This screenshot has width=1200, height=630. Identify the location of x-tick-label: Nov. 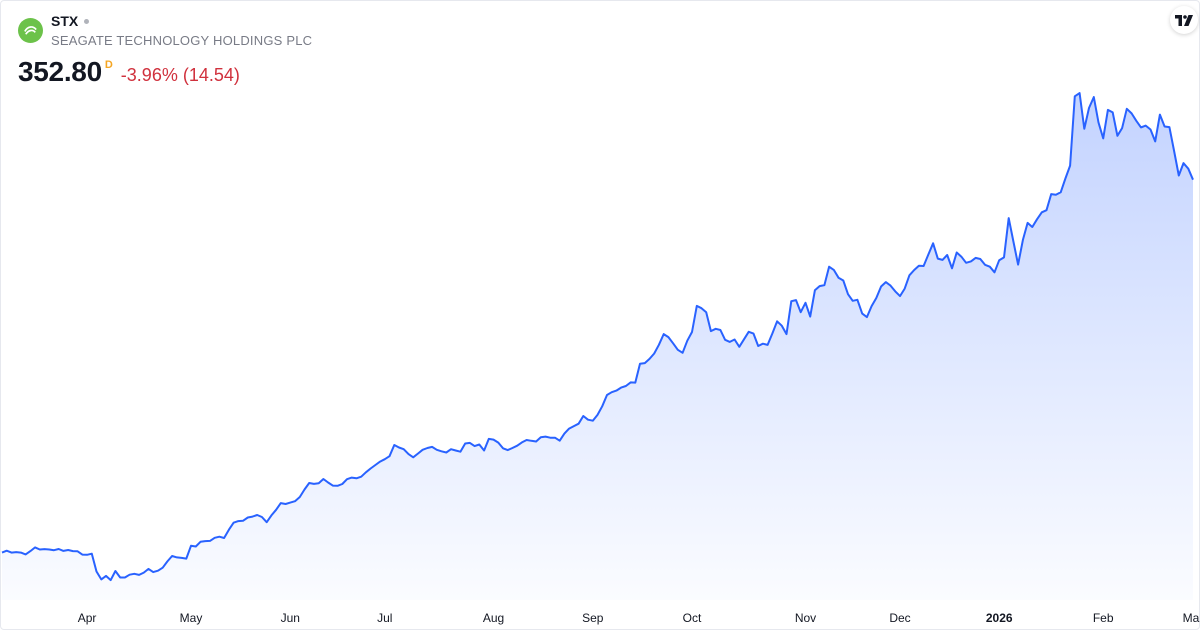
(805, 618).